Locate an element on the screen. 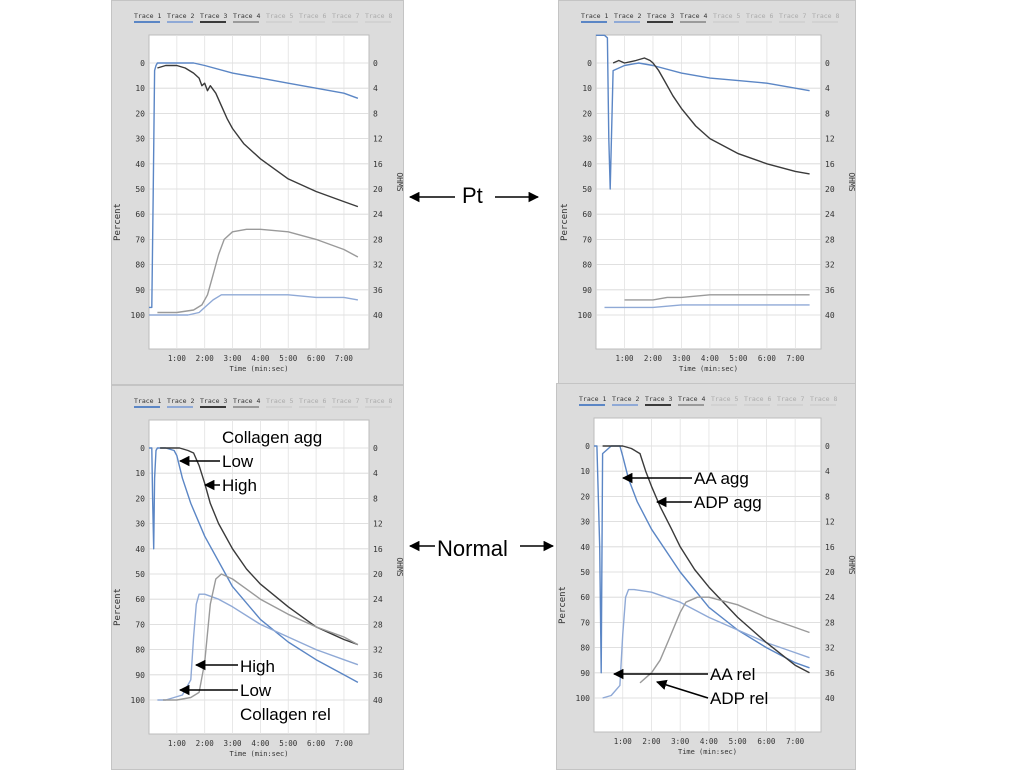 The height and width of the screenshot is (770, 1024). annotation-low-top: Low is located at coordinates (238, 461).